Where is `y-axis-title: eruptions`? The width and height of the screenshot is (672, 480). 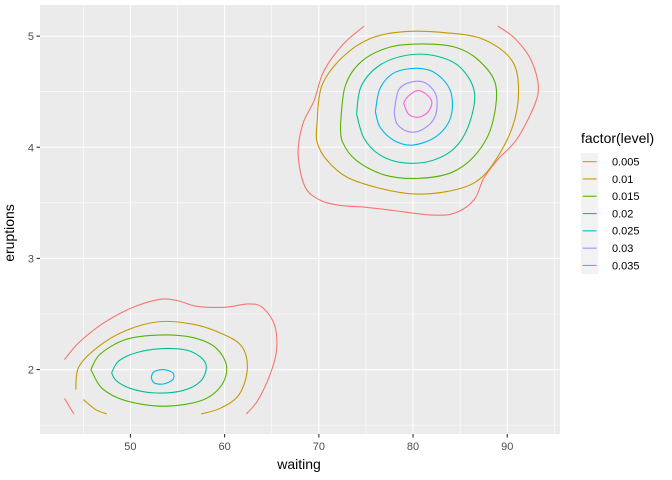
y-axis-title: eruptions is located at coordinates (9, 233).